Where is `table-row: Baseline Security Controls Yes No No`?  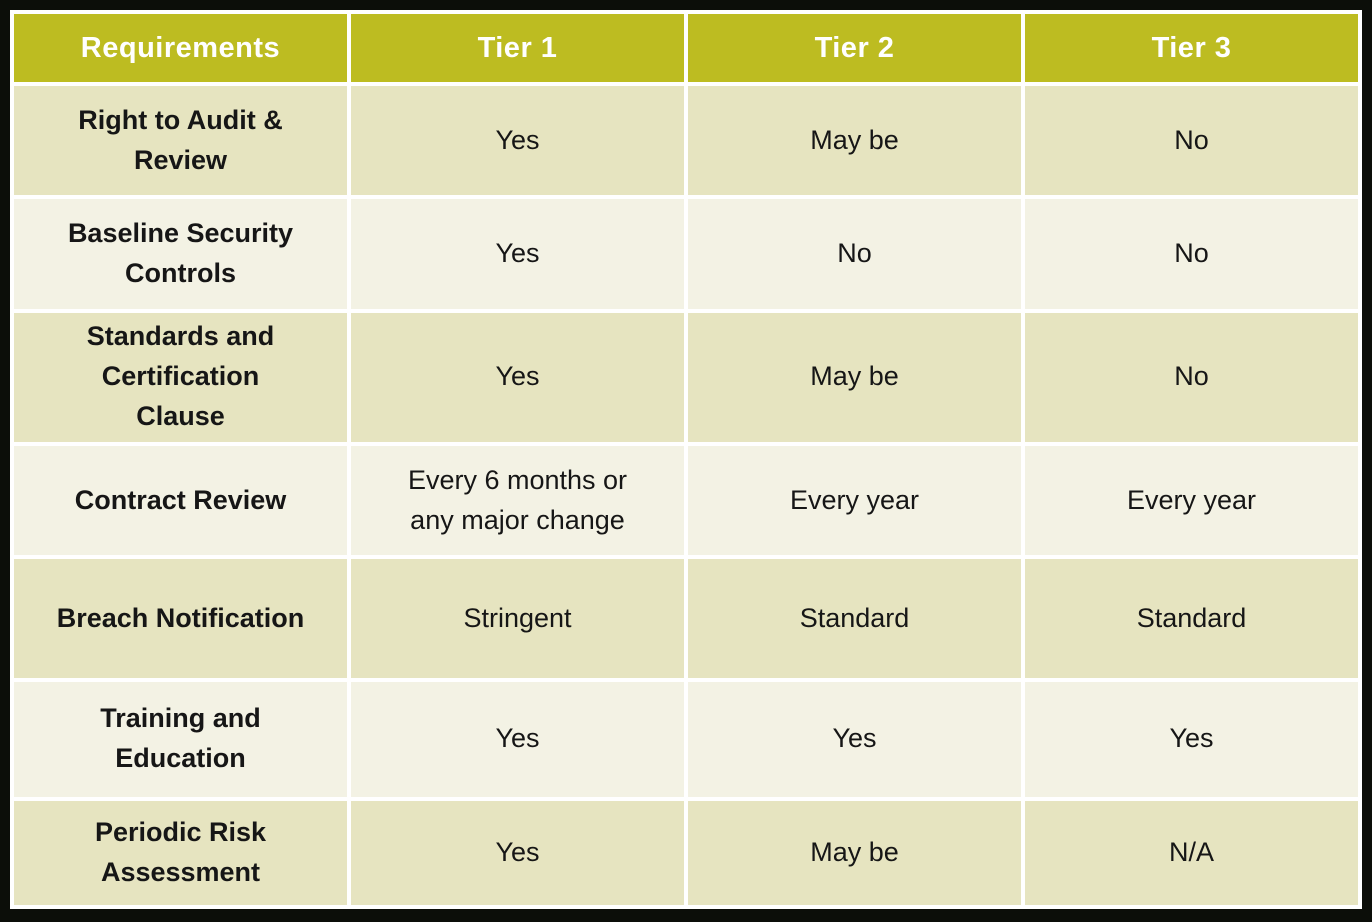
table-row: Baseline Security Controls Yes No No is located at coordinates (686, 254).